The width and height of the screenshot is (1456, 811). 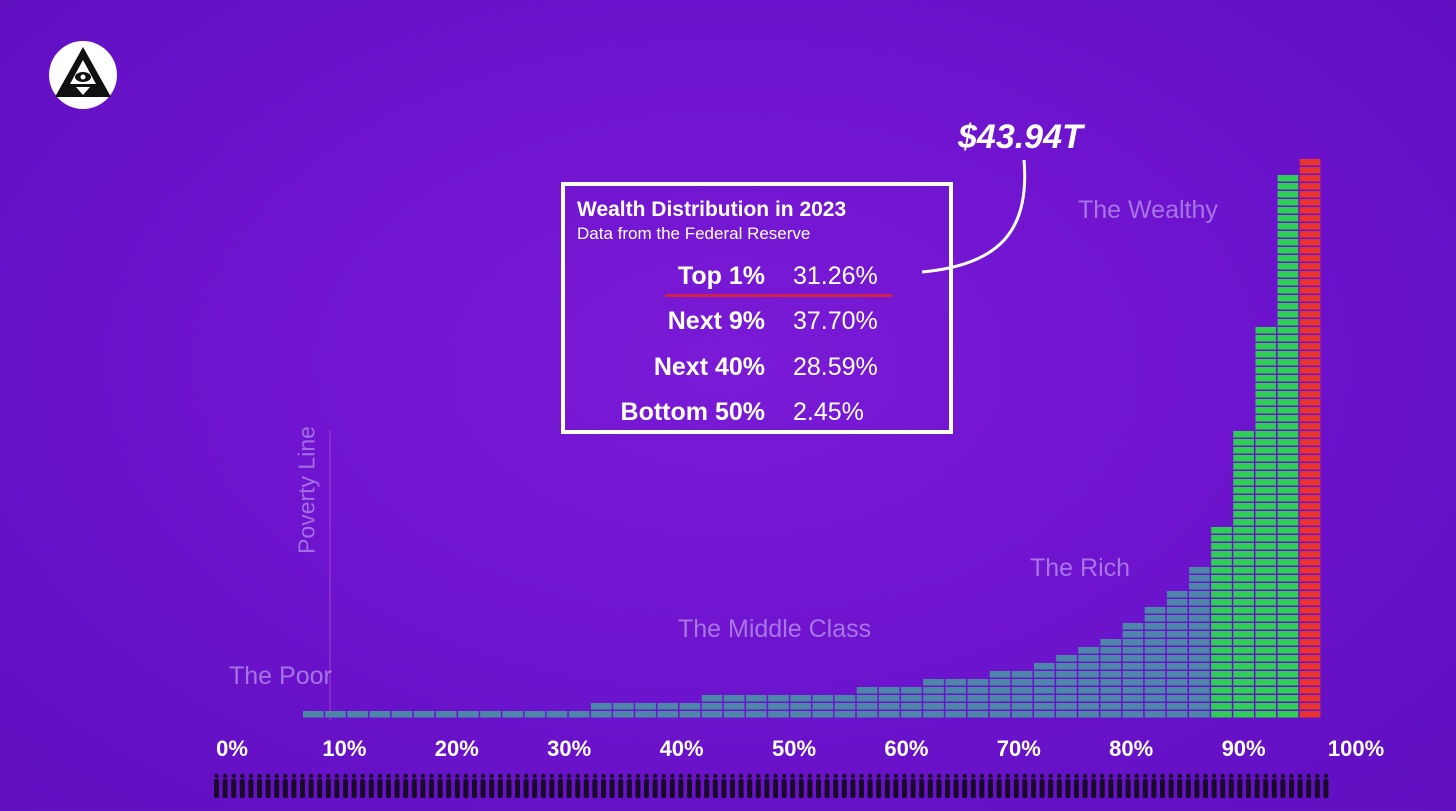 What do you see at coordinates (306, 490) in the screenshot?
I see `poverty-line-label: Poverty Line` at bounding box center [306, 490].